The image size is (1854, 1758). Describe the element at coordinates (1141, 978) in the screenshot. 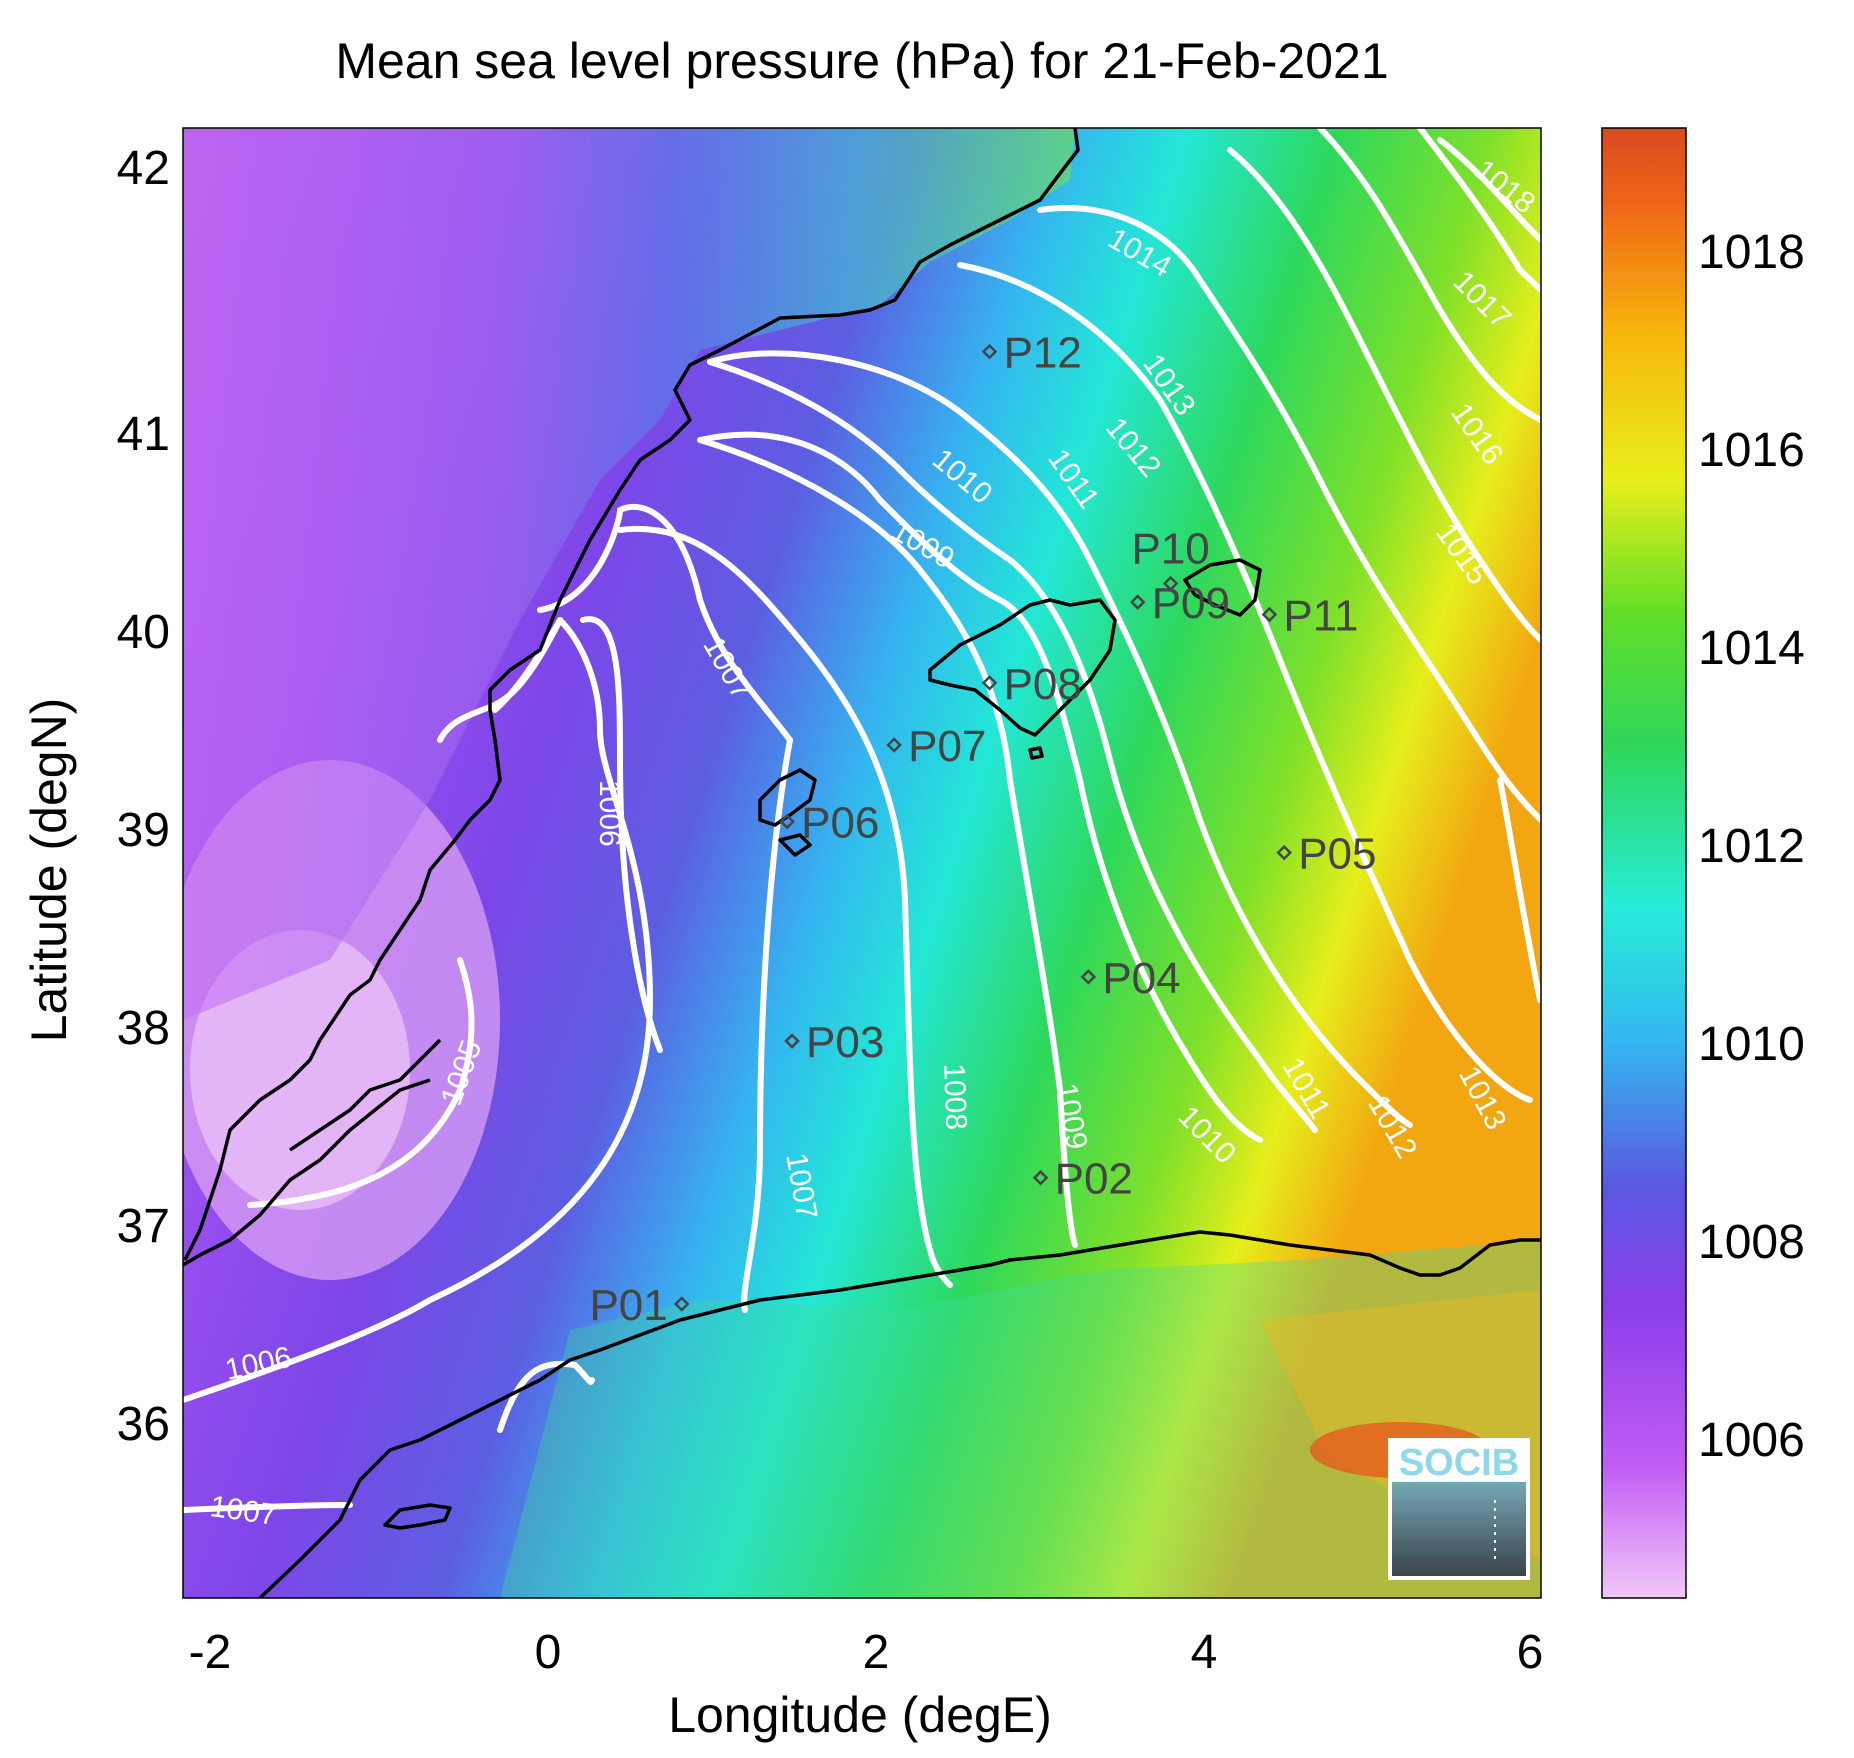

I see `station-label: P04` at that location.